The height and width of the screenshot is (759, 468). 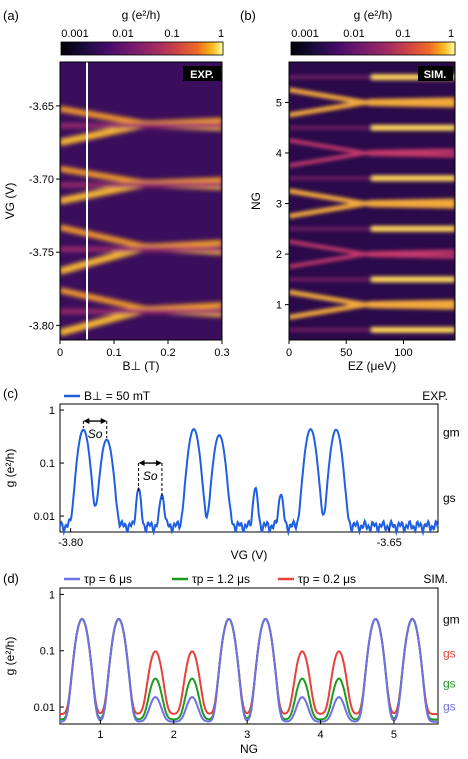 What do you see at coordinates (10, 201) in the screenshot?
I see `heatmap-a-ylabel: VG (V)` at bounding box center [10, 201].